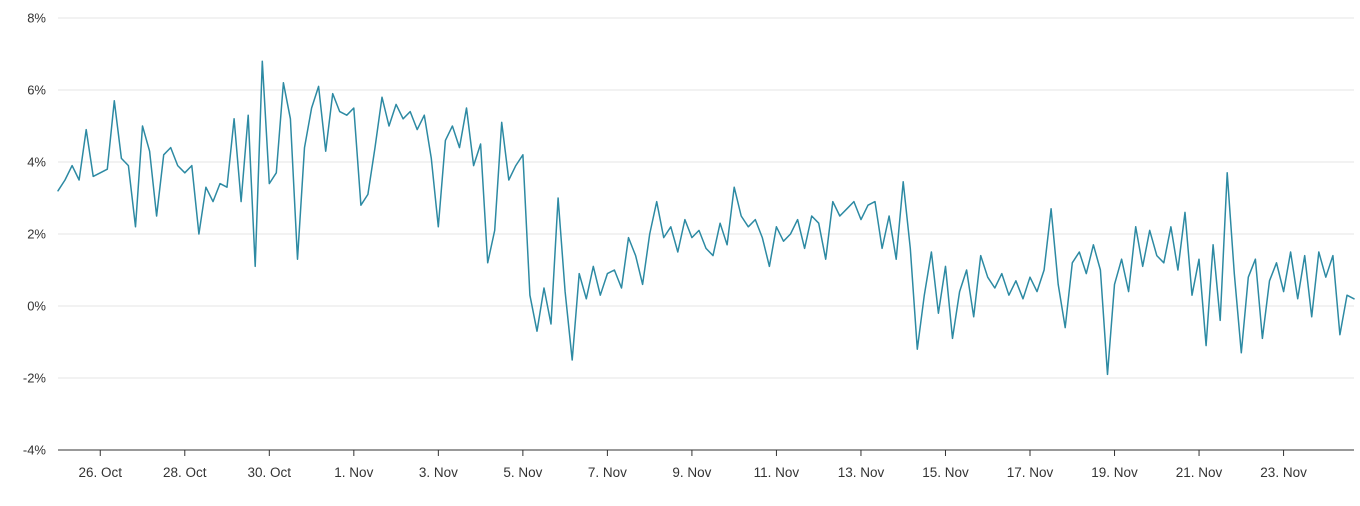 The height and width of the screenshot is (506, 1360). What do you see at coordinates (945, 472) in the screenshot?
I see `x-axis-label: 15. Nov` at bounding box center [945, 472].